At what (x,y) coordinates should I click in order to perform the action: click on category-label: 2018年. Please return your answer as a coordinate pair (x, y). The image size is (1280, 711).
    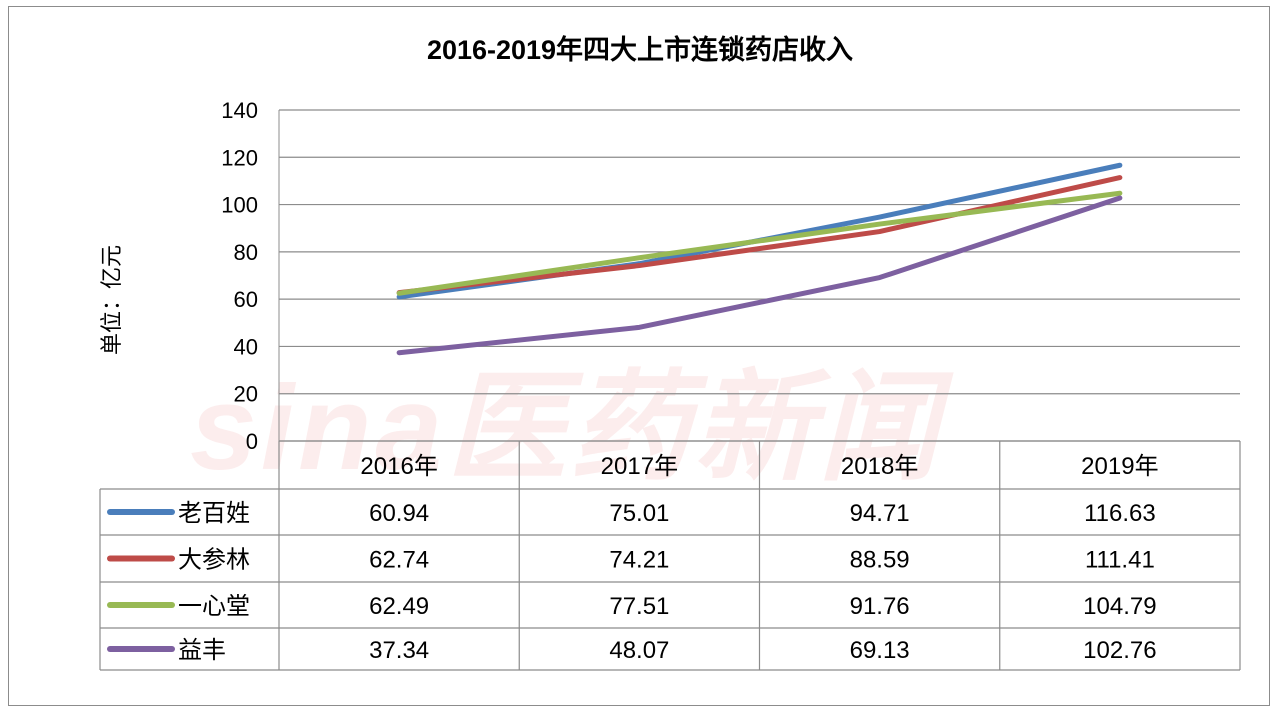
    Looking at the image, I should click on (879, 466).